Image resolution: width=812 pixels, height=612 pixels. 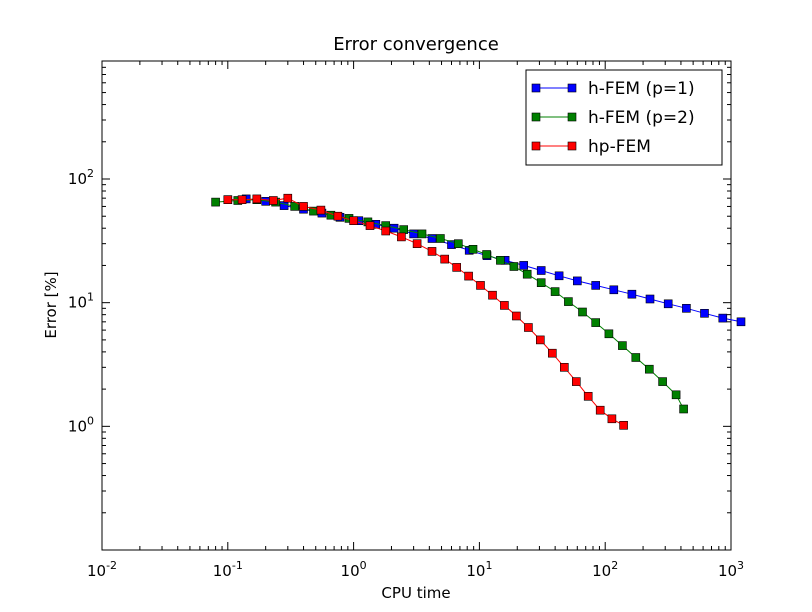 What do you see at coordinates (641, 118) in the screenshot?
I see `legend-label: h-FEM (p=2)` at bounding box center [641, 118].